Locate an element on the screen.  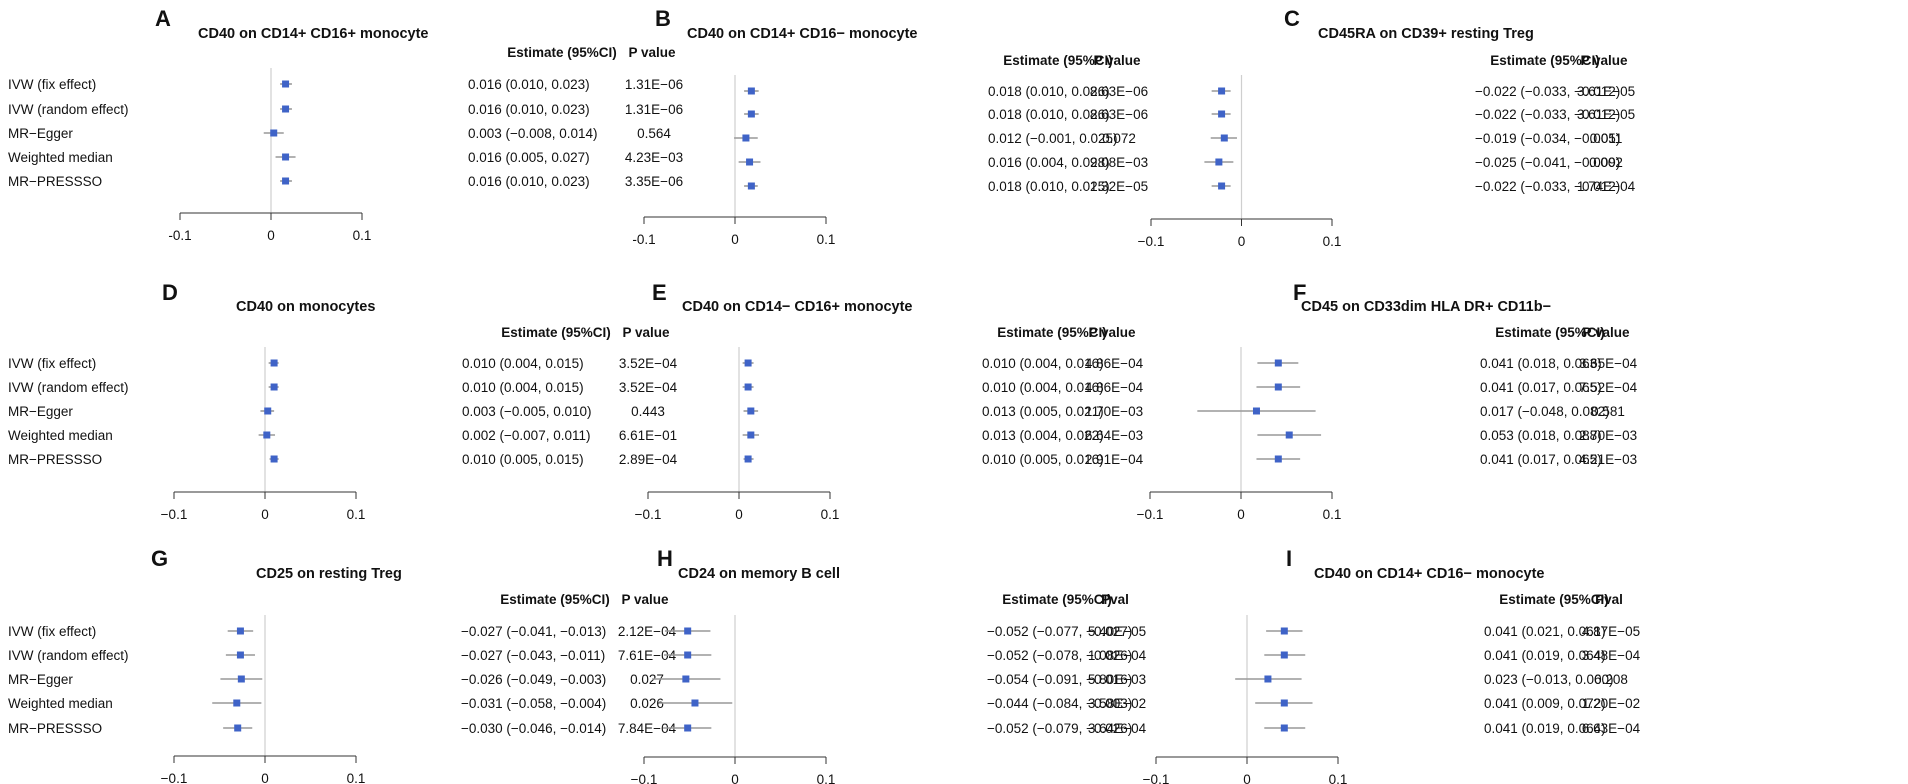
estimate-ci-text: 0.017 (−0.048, 0.082) is located at coordinates (1544, 411).